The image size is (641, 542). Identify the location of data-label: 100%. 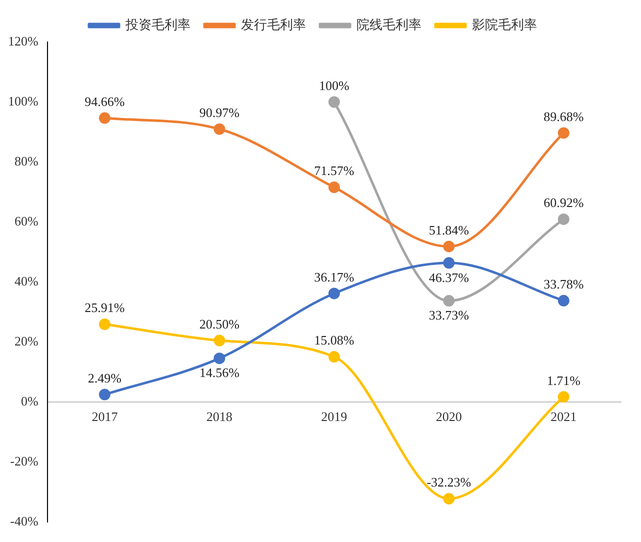
(334, 85).